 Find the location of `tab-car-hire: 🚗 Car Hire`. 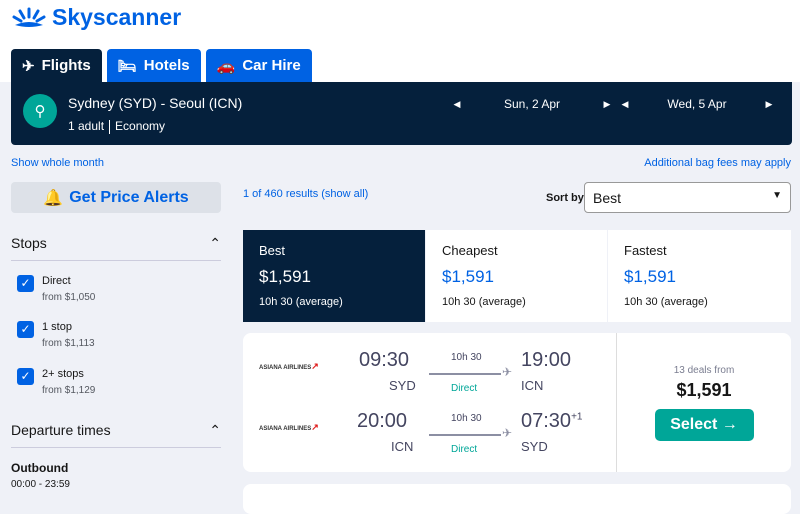

tab-car-hire: 🚗 Car Hire is located at coordinates (258, 65).